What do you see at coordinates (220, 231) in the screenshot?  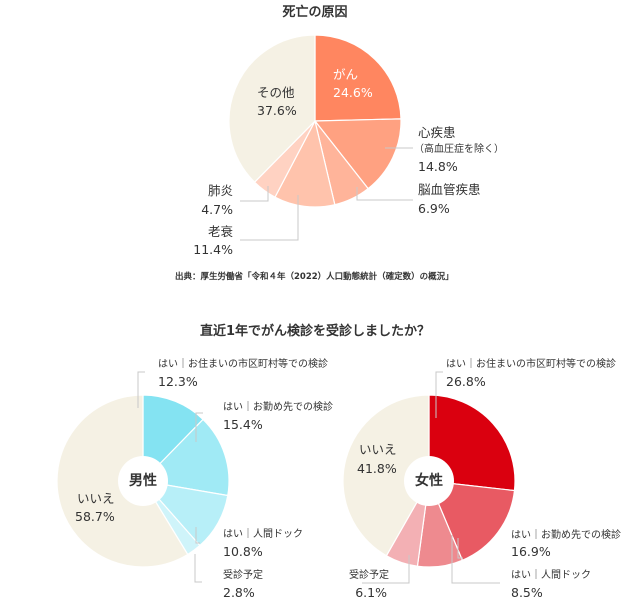 I see `slice-label: 老衰` at bounding box center [220, 231].